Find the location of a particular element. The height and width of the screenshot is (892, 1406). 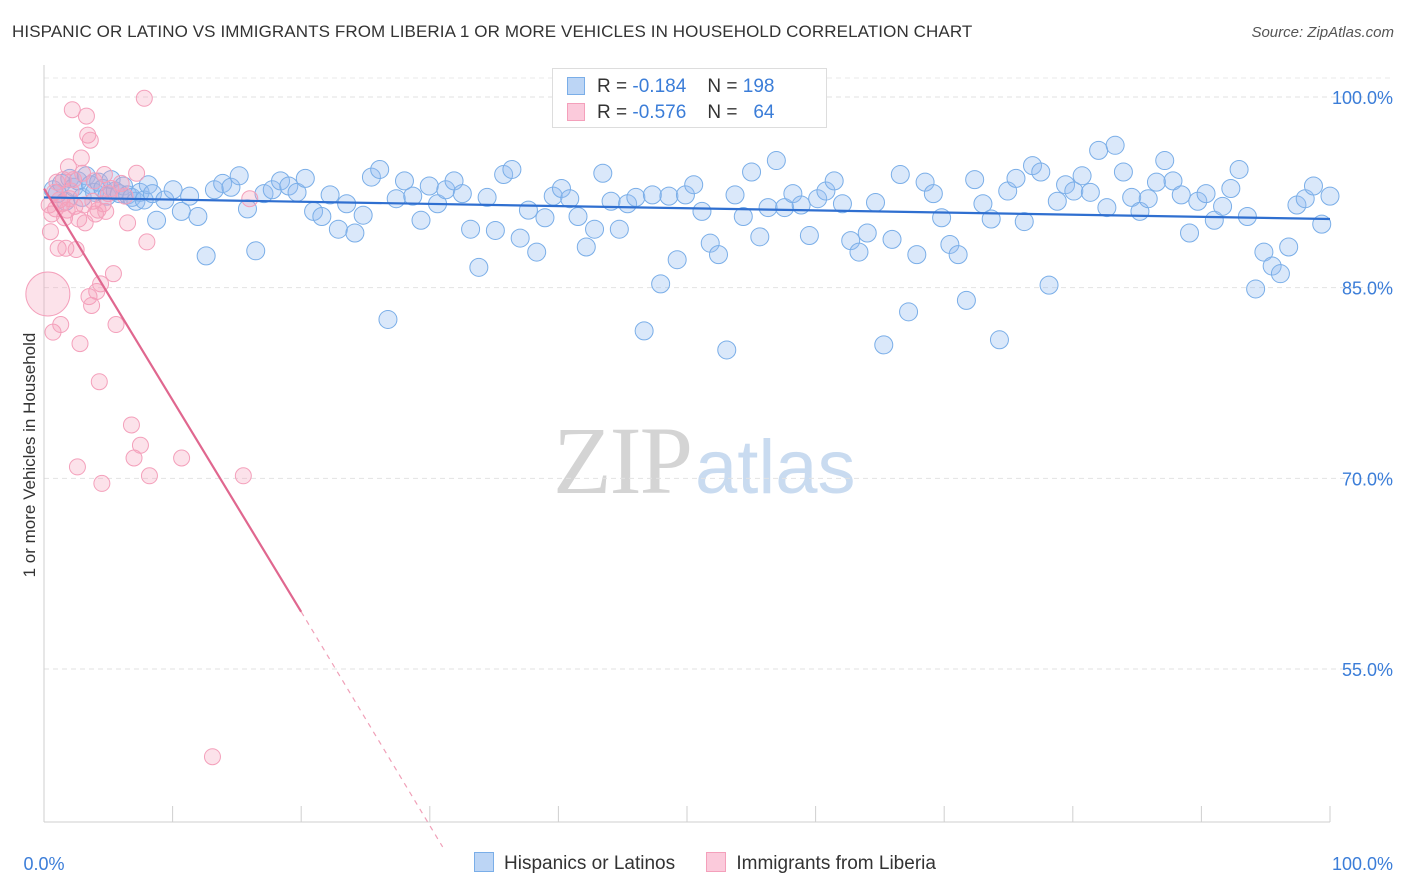

x-tick-label: 100.0% is located at coordinates (1362, 864).